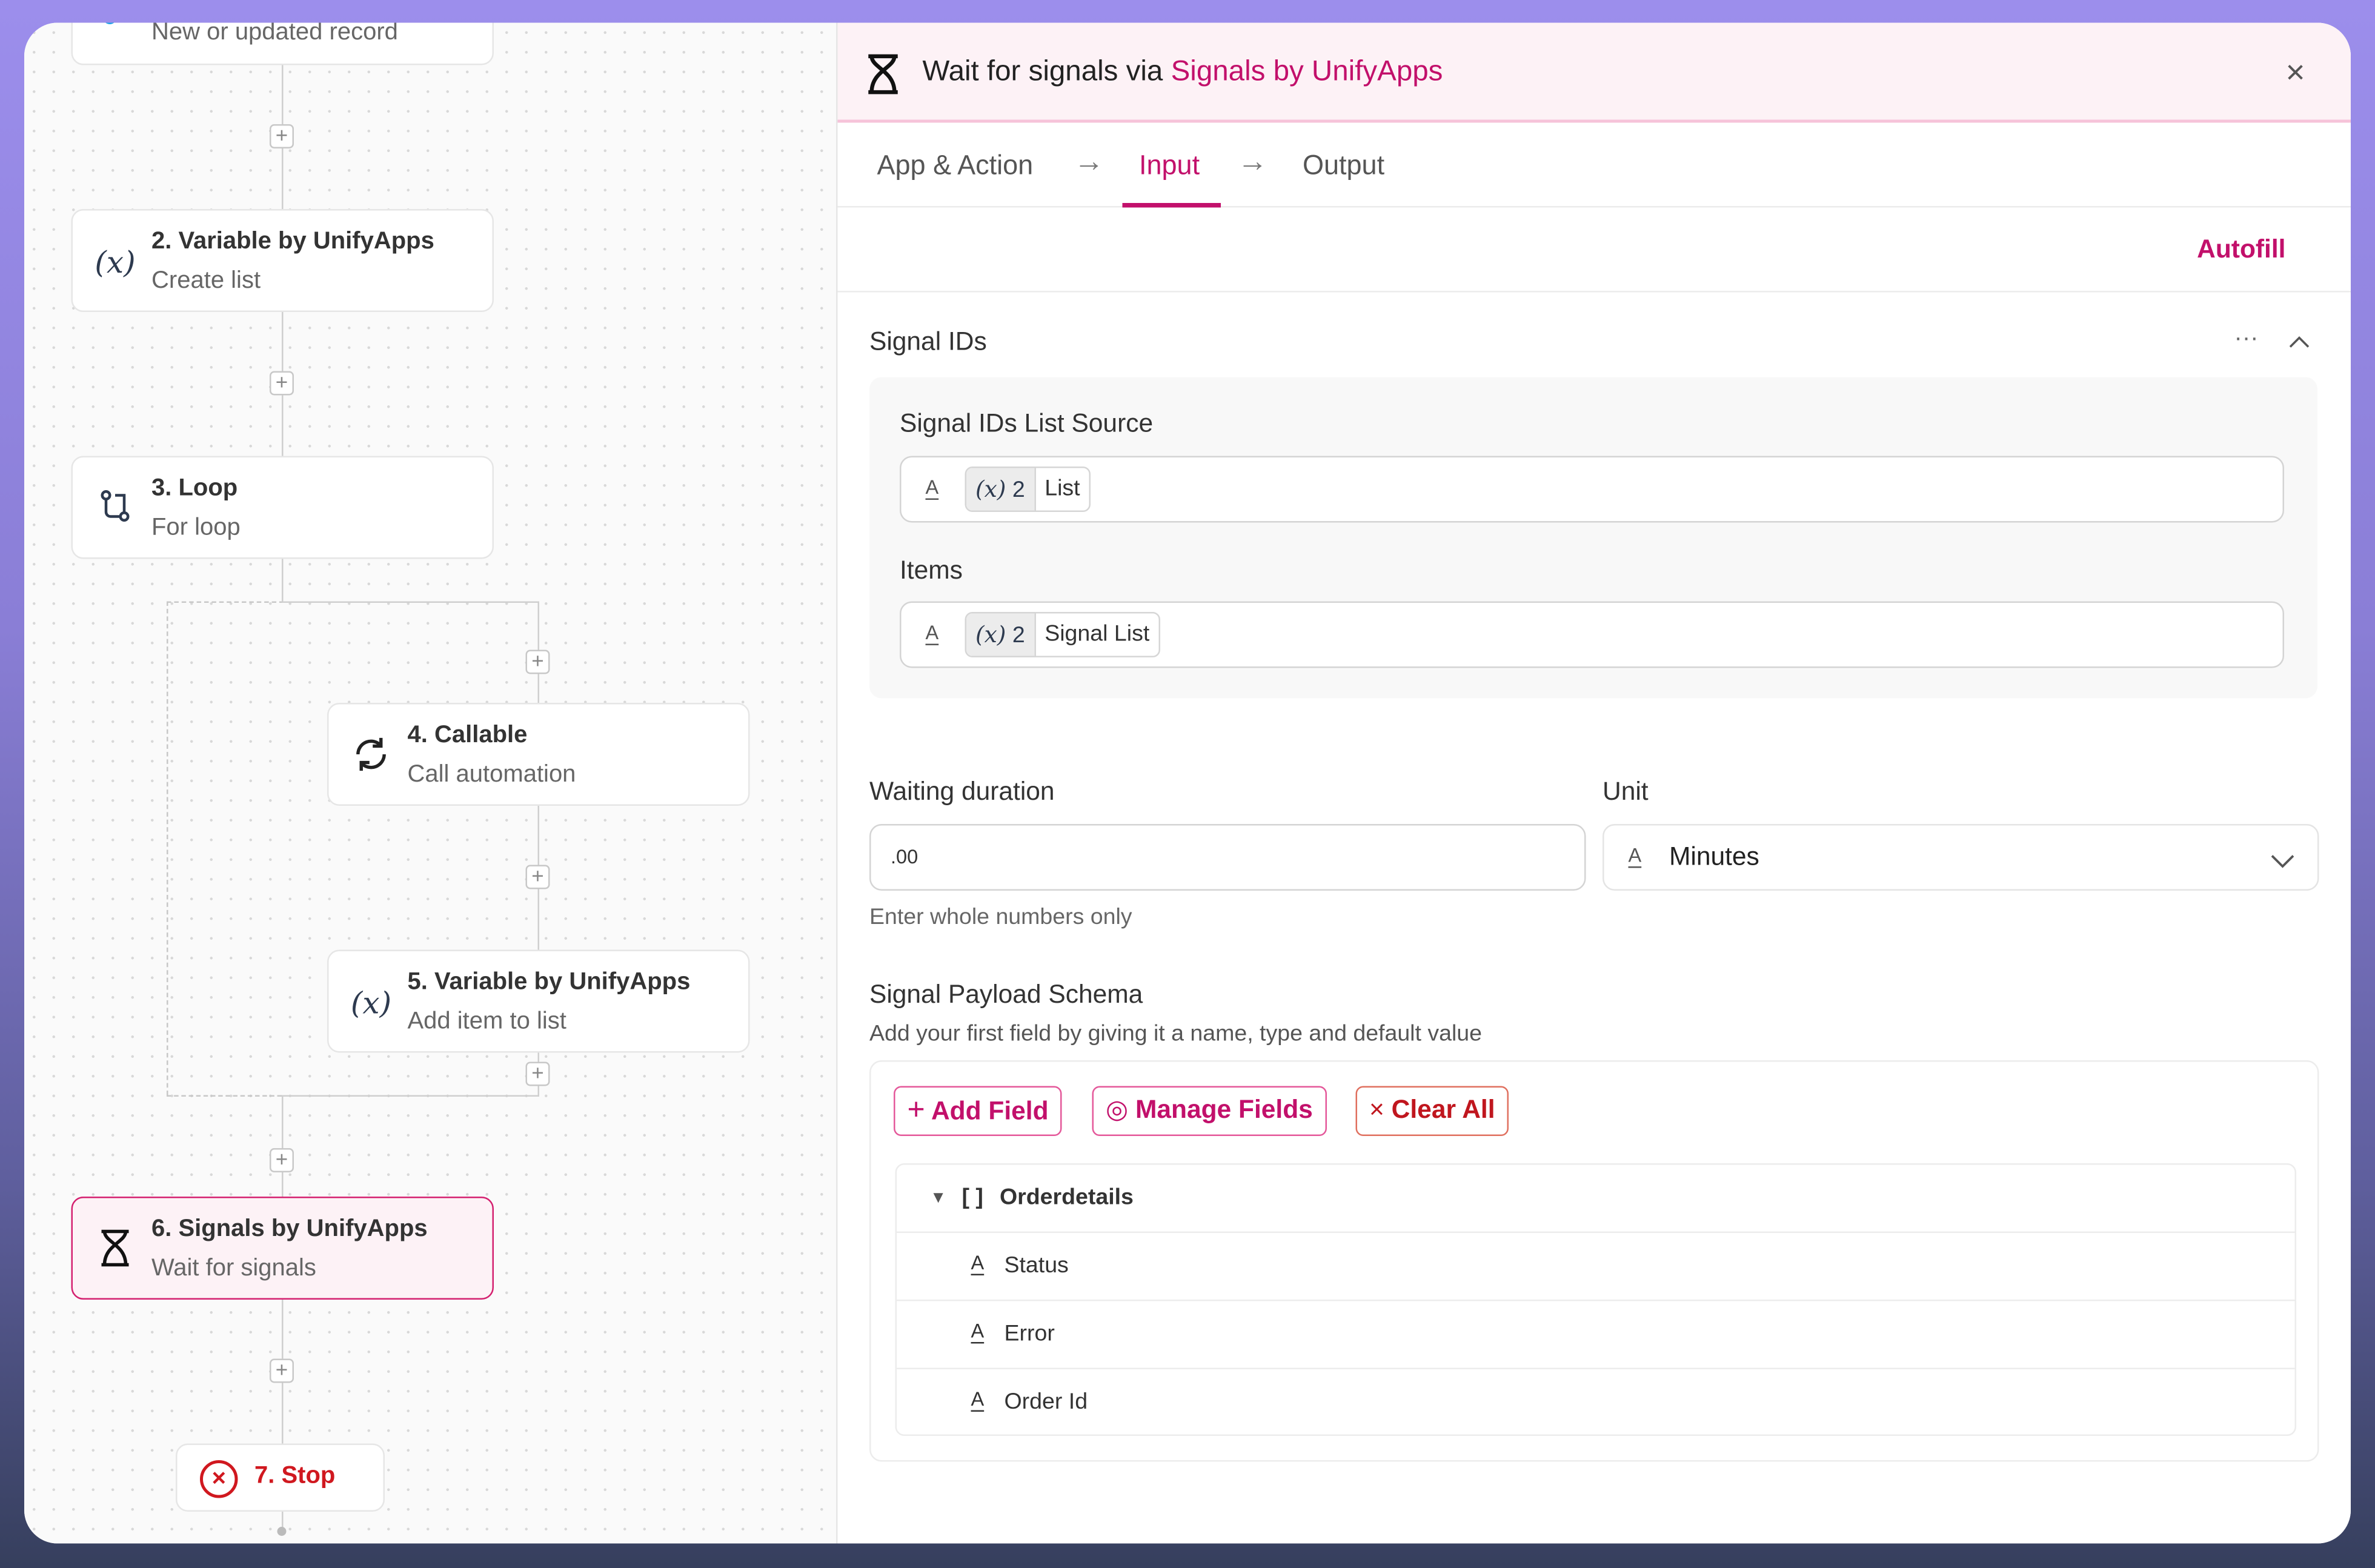 The height and width of the screenshot is (1568, 2375). I want to click on autofill-button: Autofill, so click(2241, 249).